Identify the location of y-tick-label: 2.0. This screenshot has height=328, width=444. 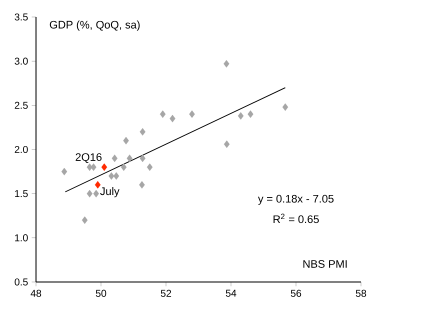
(21, 150).